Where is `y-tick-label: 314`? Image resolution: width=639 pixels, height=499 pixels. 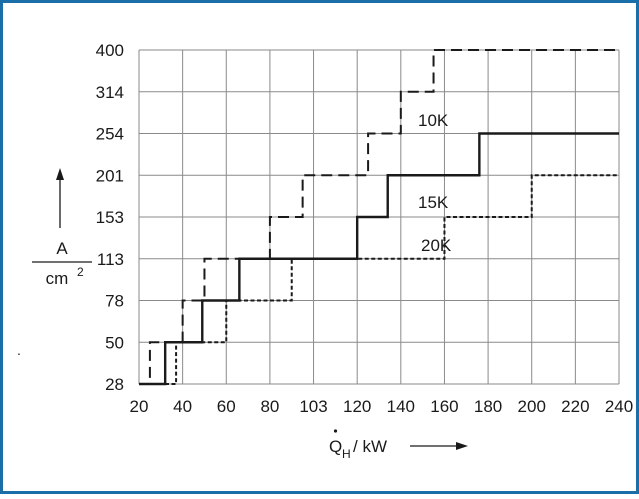
y-tick-label: 314 is located at coordinates (110, 92).